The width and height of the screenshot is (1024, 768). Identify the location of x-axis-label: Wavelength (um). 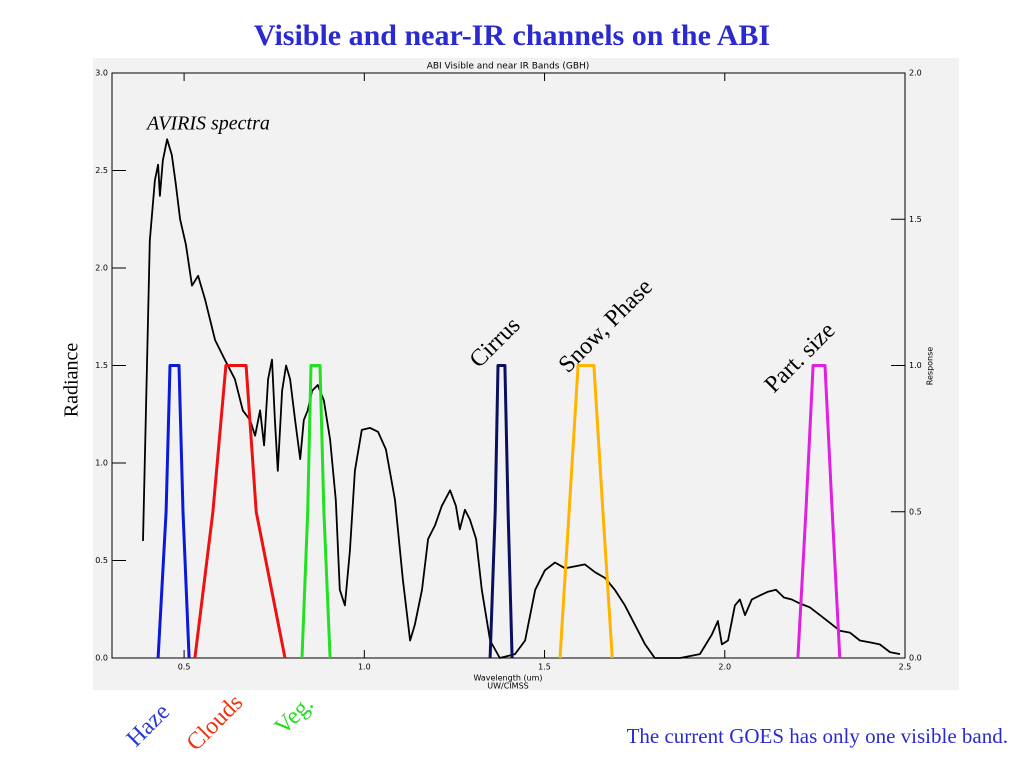
(507, 678).